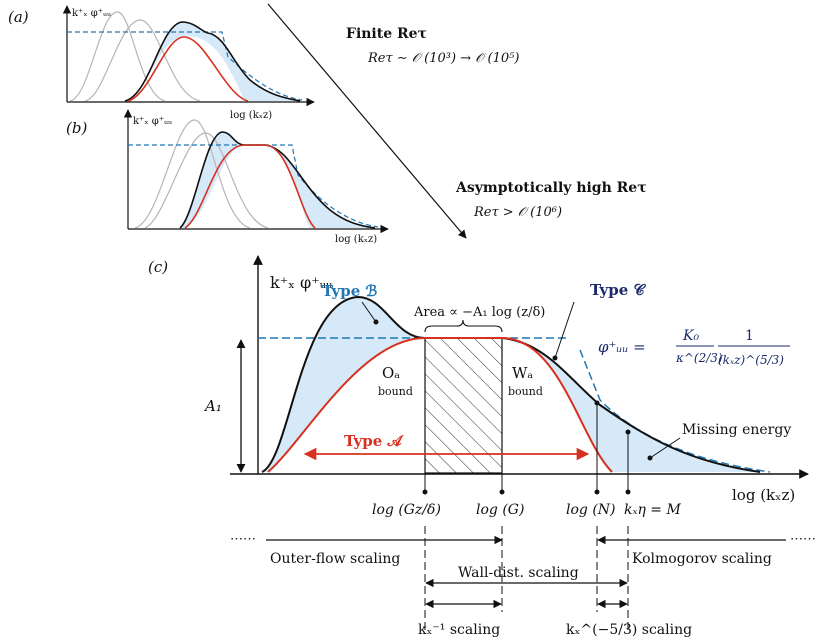 This screenshot has height=642, width=830. I want to click on panel-b-blue-fill, so click(277, 180).